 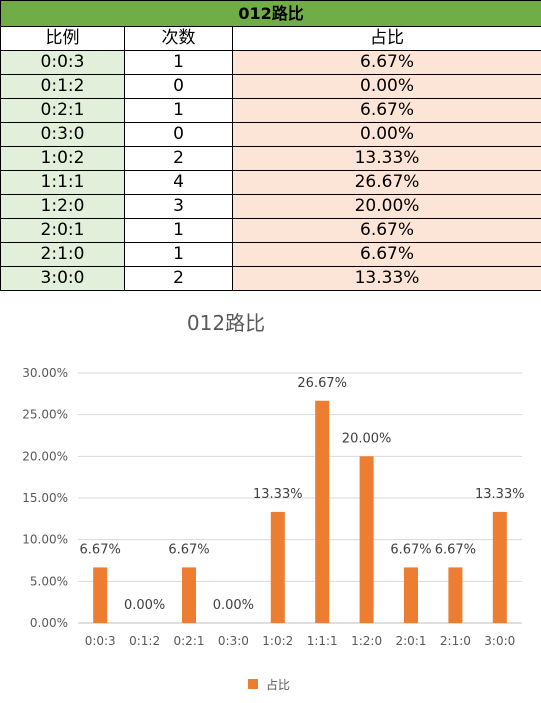 What do you see at coordinates (62, 38) in the screenshot?
I see `header-ratio: 比例` at bounding box center [62, 38].